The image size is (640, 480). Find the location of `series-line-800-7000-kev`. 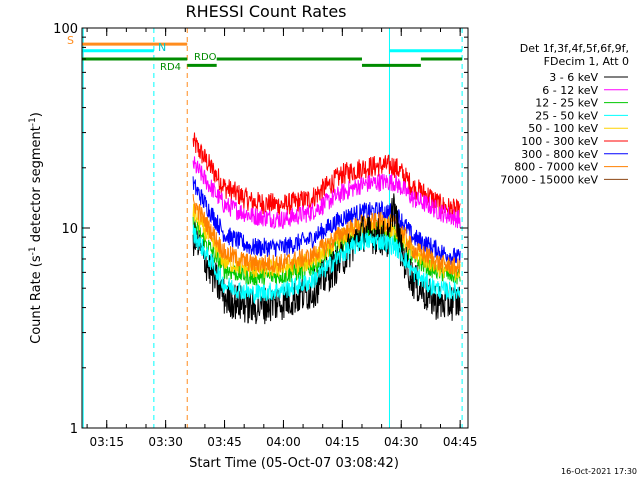

series-line-800-7000-kev is located at coordinates (326, 235).